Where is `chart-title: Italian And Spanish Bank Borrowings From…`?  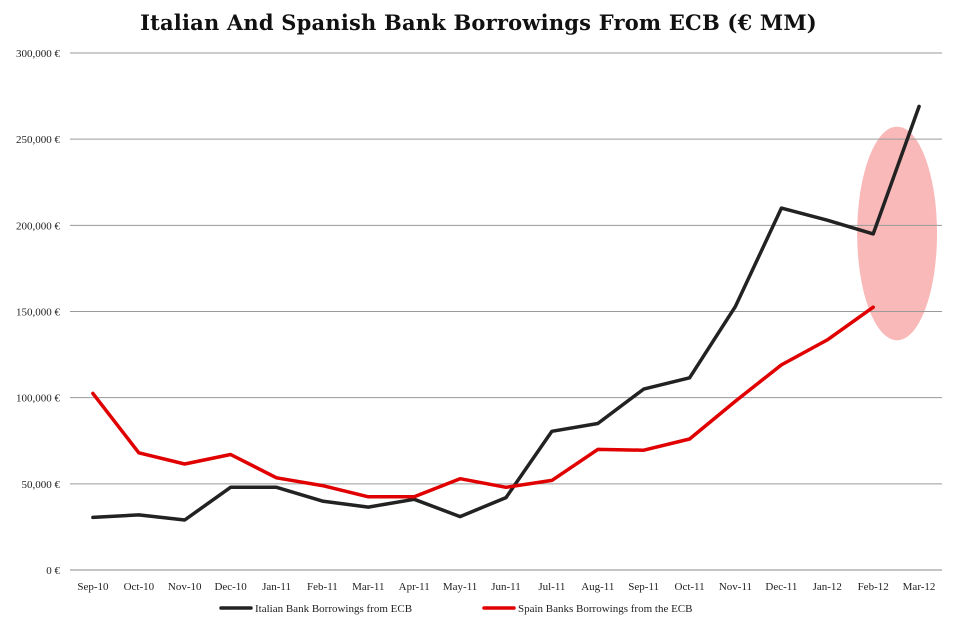
chart-title: Italian And Spanish Bank Borrowings From… is located at coordinates (478, 22).